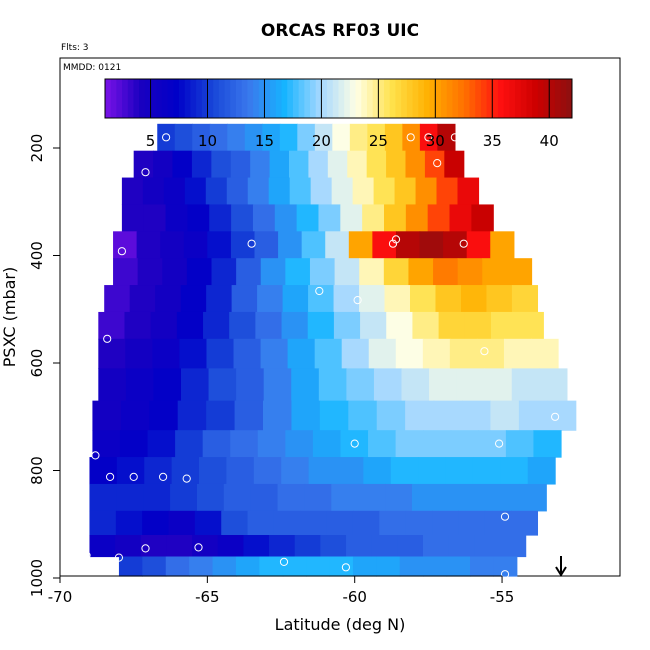  I want to click on colorbar-tick-label: 35, so click(492, 141).